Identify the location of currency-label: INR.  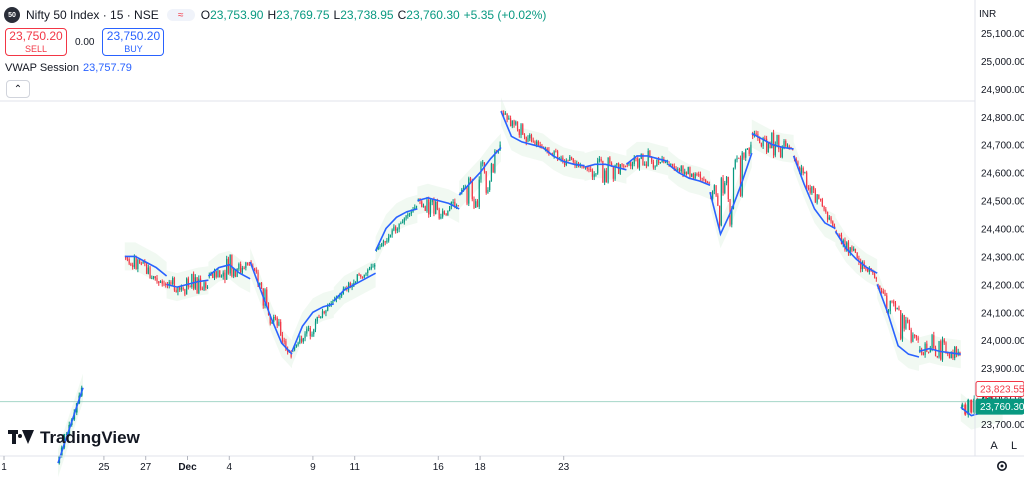
(988, 14).